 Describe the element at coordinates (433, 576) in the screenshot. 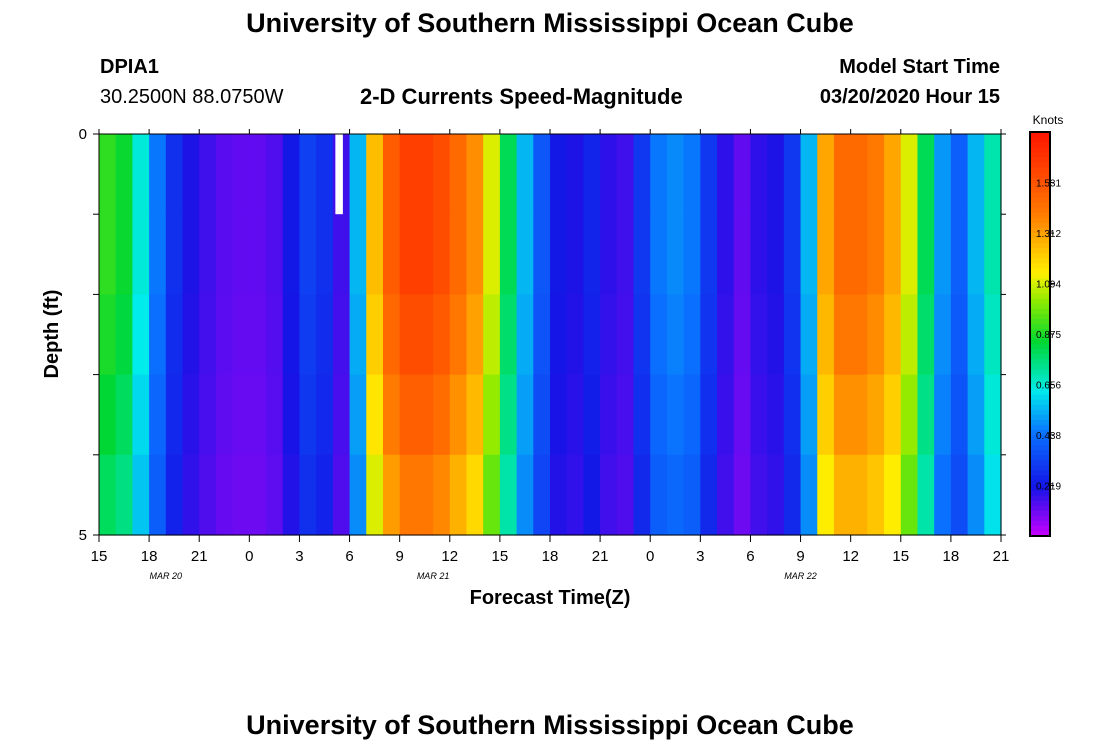

I see `x-date-label: MAR 21` at that location.